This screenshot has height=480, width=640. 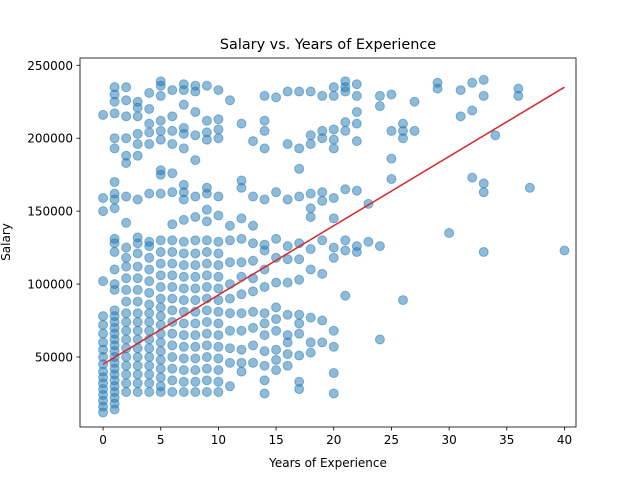 What do you see at coordinates (53, 211) in the screenshot?
I see `y-axis: 50000 100000 150000 200000 250000` at bounding box center [53, 211].